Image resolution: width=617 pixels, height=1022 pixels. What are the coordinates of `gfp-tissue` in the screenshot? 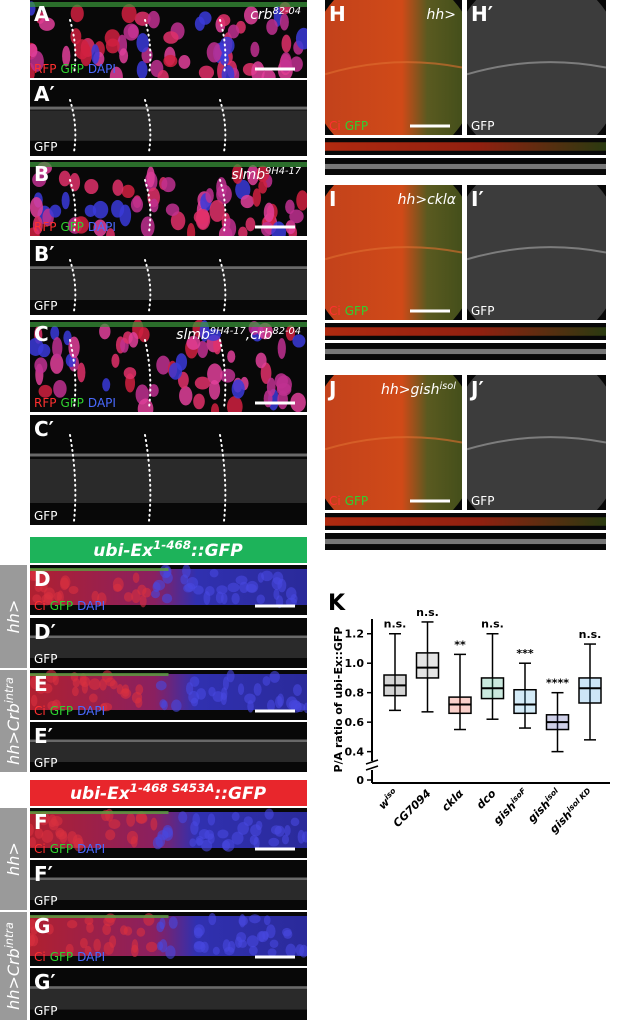 It's located at (168, 481).